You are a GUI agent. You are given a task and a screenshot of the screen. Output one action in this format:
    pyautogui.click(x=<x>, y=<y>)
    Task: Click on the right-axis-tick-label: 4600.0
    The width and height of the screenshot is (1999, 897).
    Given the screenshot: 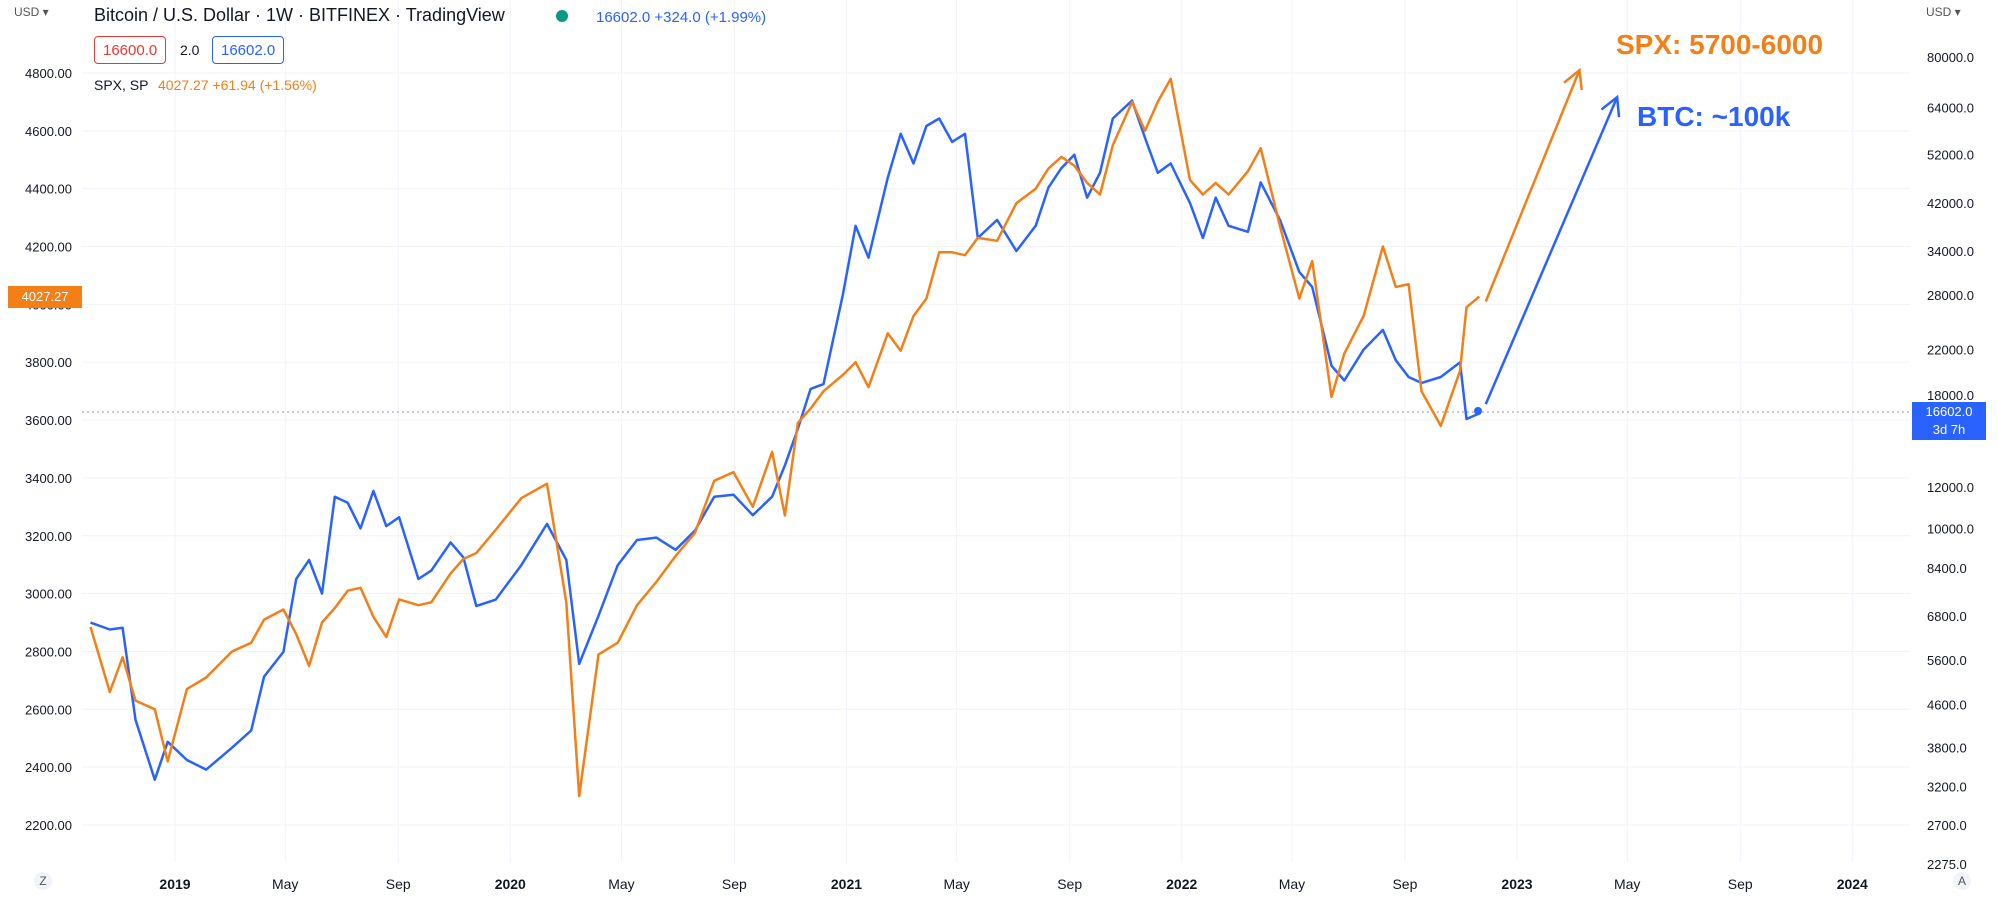 What is the action you would take?
    pyautogui.click(x=1947, y=704)
    